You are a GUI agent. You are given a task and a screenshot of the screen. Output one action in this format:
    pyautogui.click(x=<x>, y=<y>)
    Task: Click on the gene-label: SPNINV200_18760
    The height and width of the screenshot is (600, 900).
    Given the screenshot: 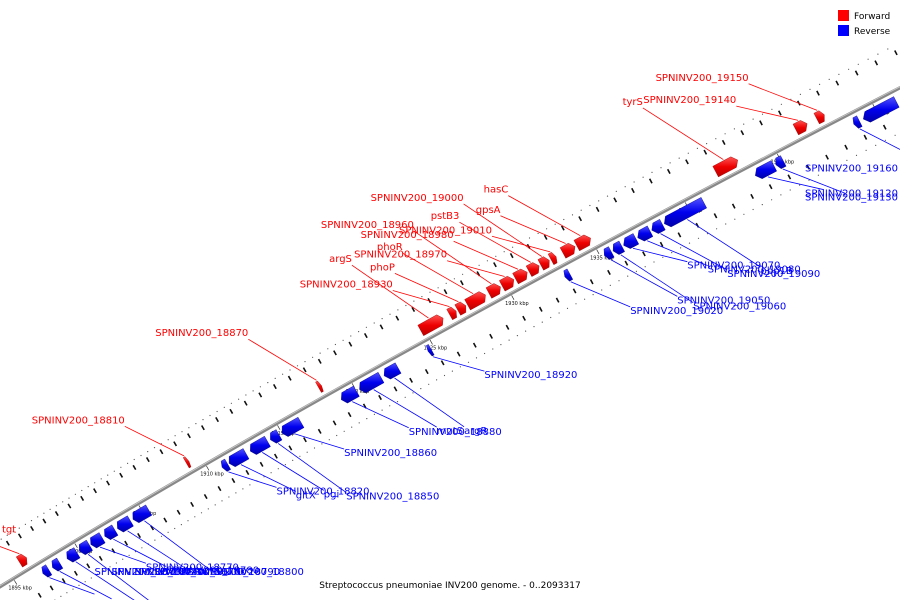 What is the action you would take?
    pyautogui.click(x=200, y=572)
    